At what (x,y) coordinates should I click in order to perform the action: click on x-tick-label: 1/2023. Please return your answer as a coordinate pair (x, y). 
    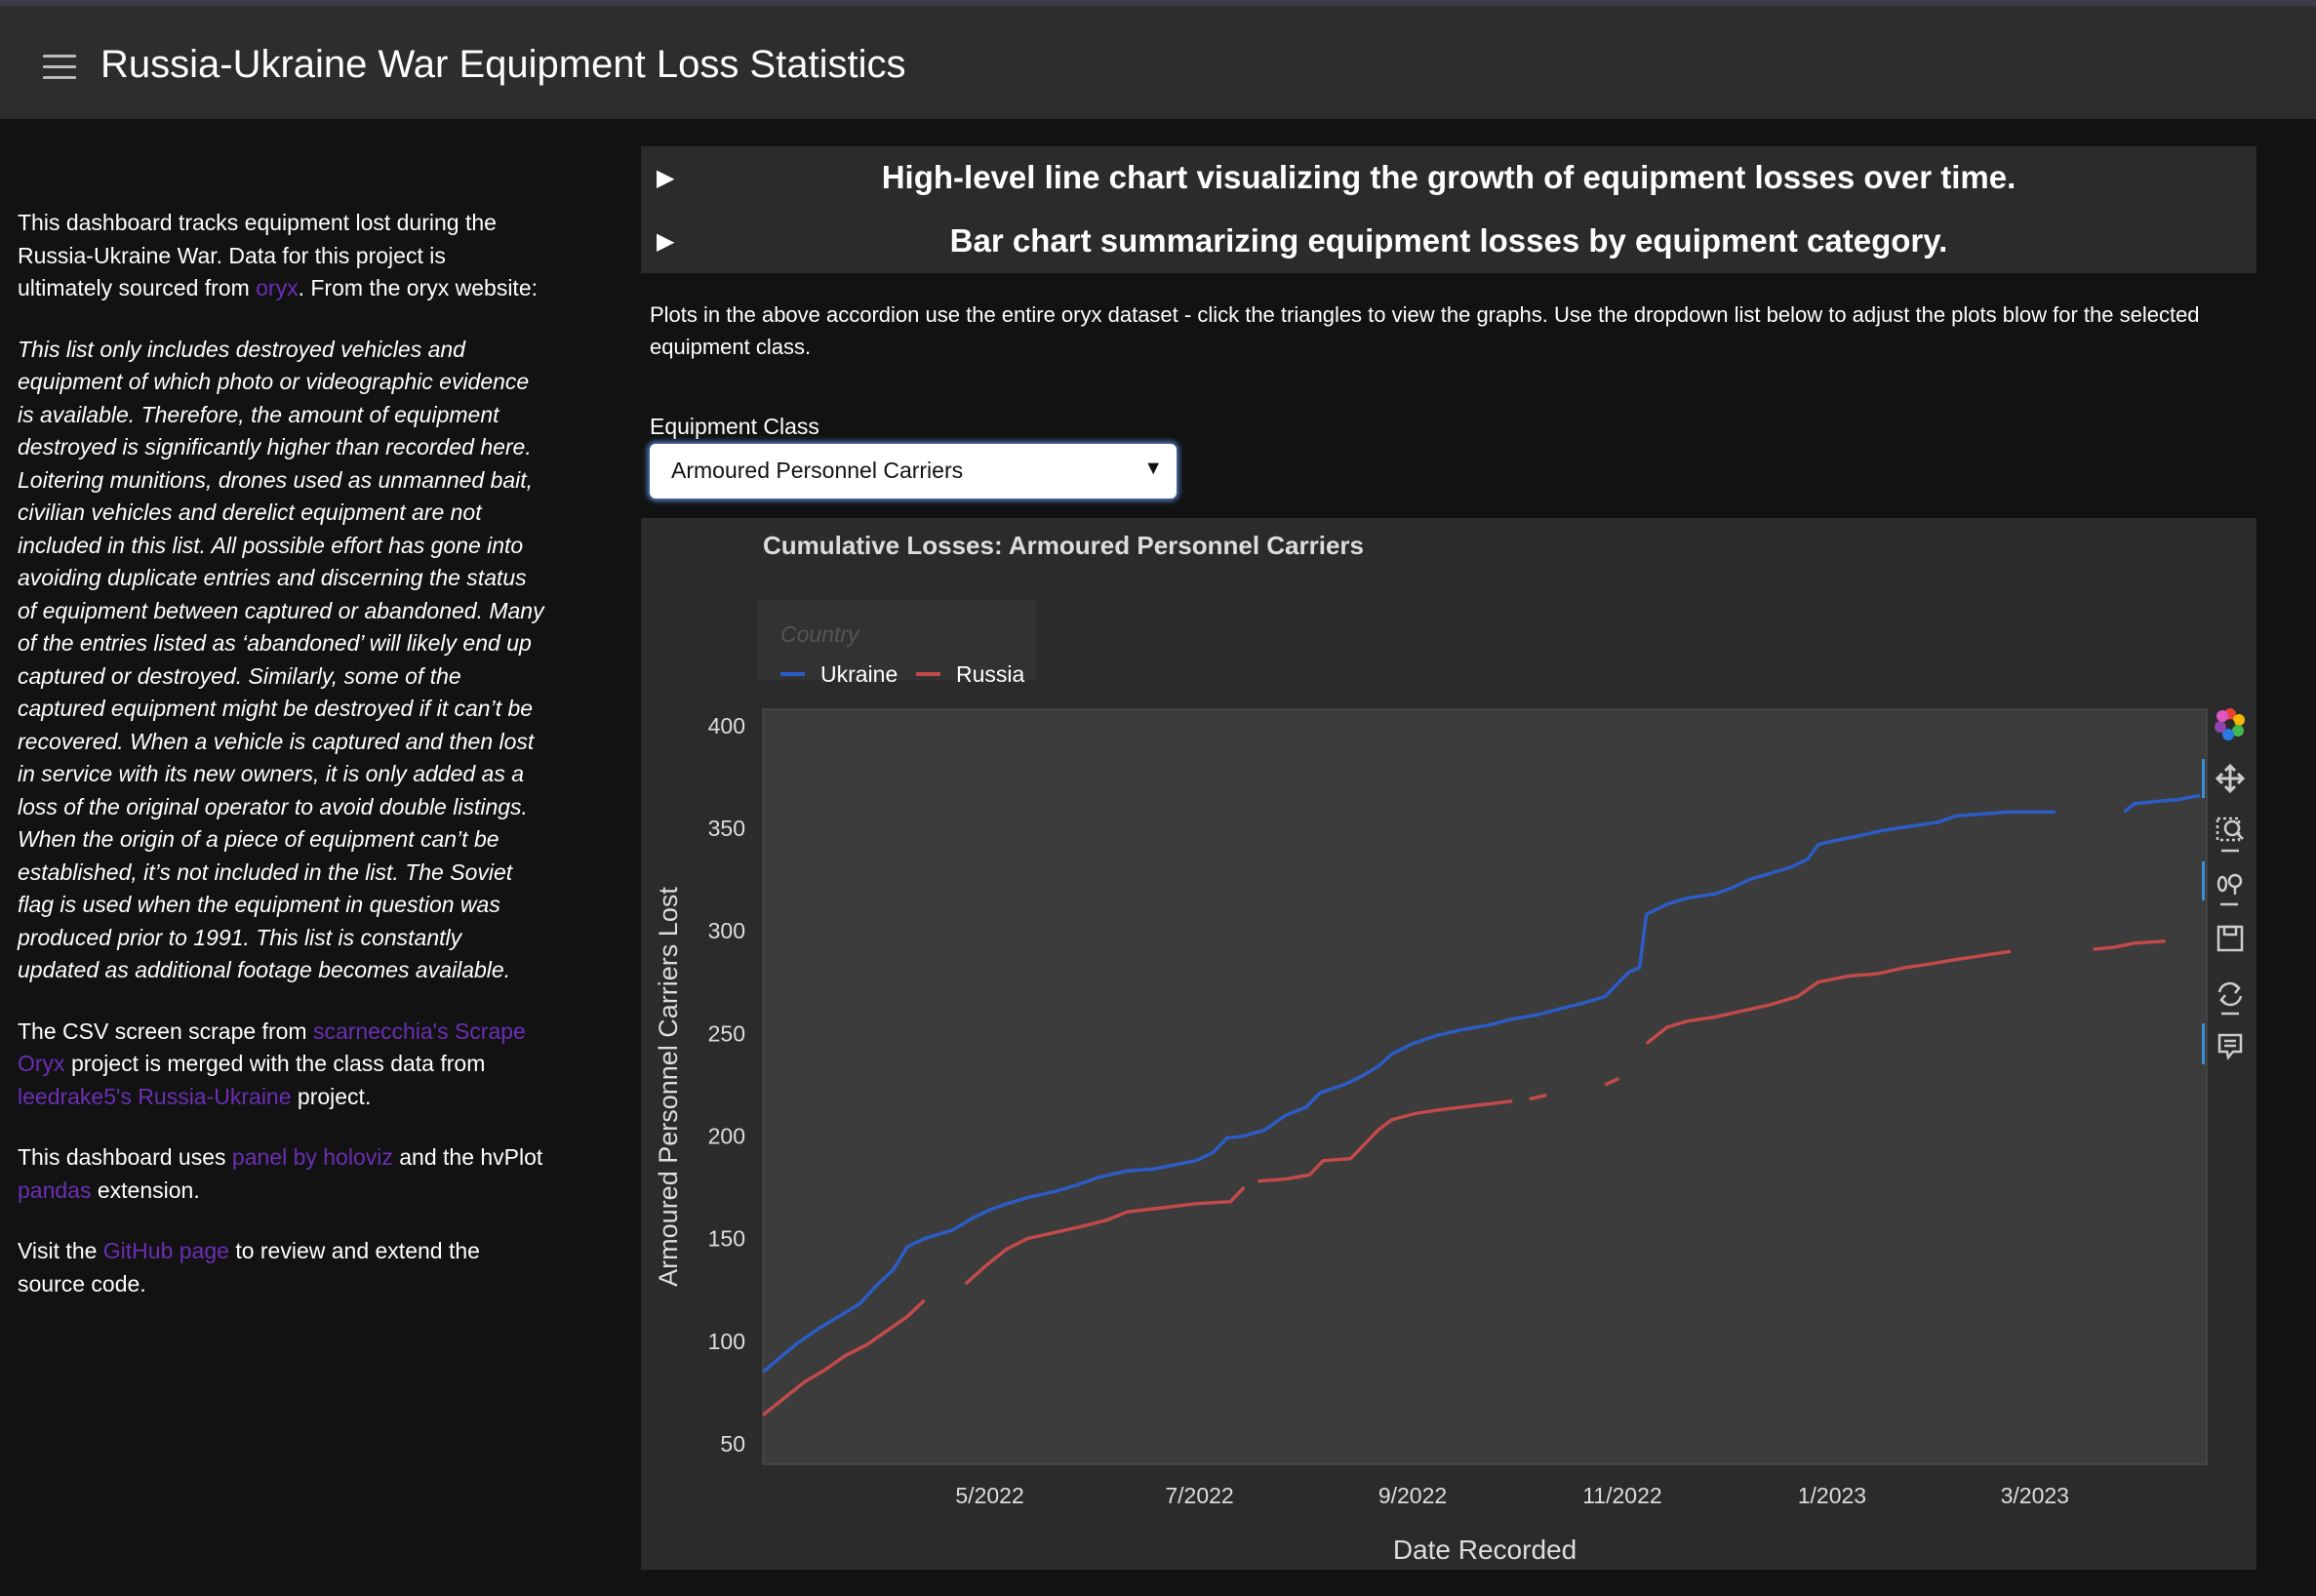
    Looking at the image, I should click on (1832, 1496).